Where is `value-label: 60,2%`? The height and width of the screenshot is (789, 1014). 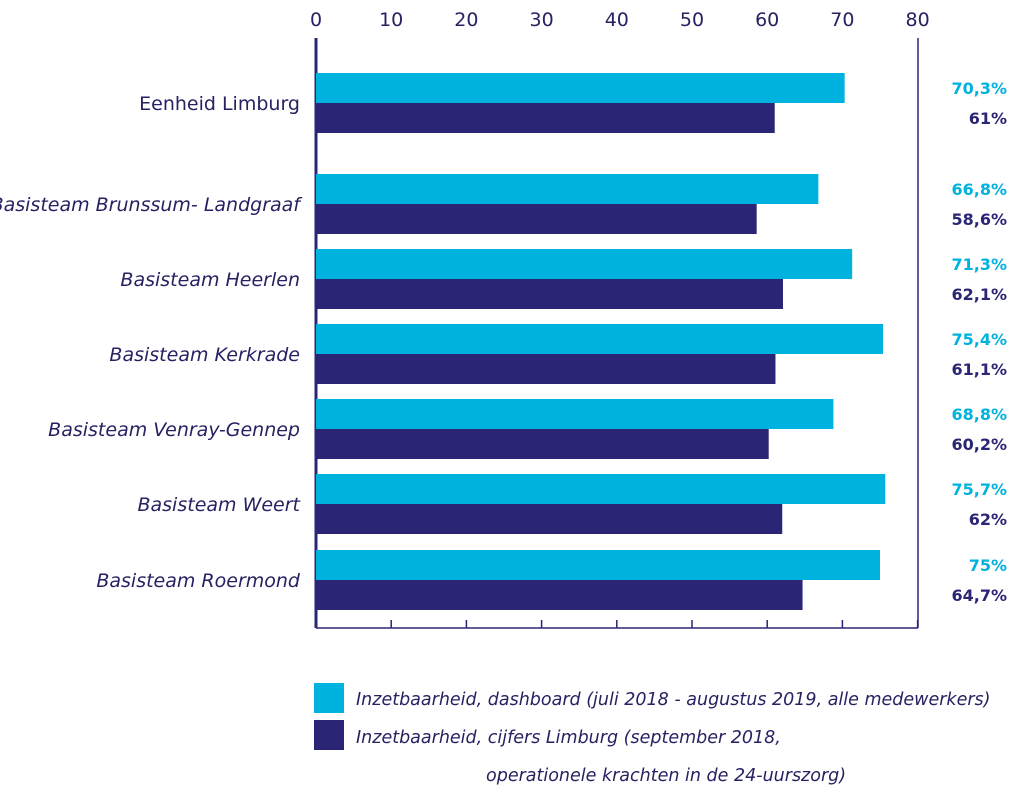
value-label: 60,2% is located at coordinates (979, 444).